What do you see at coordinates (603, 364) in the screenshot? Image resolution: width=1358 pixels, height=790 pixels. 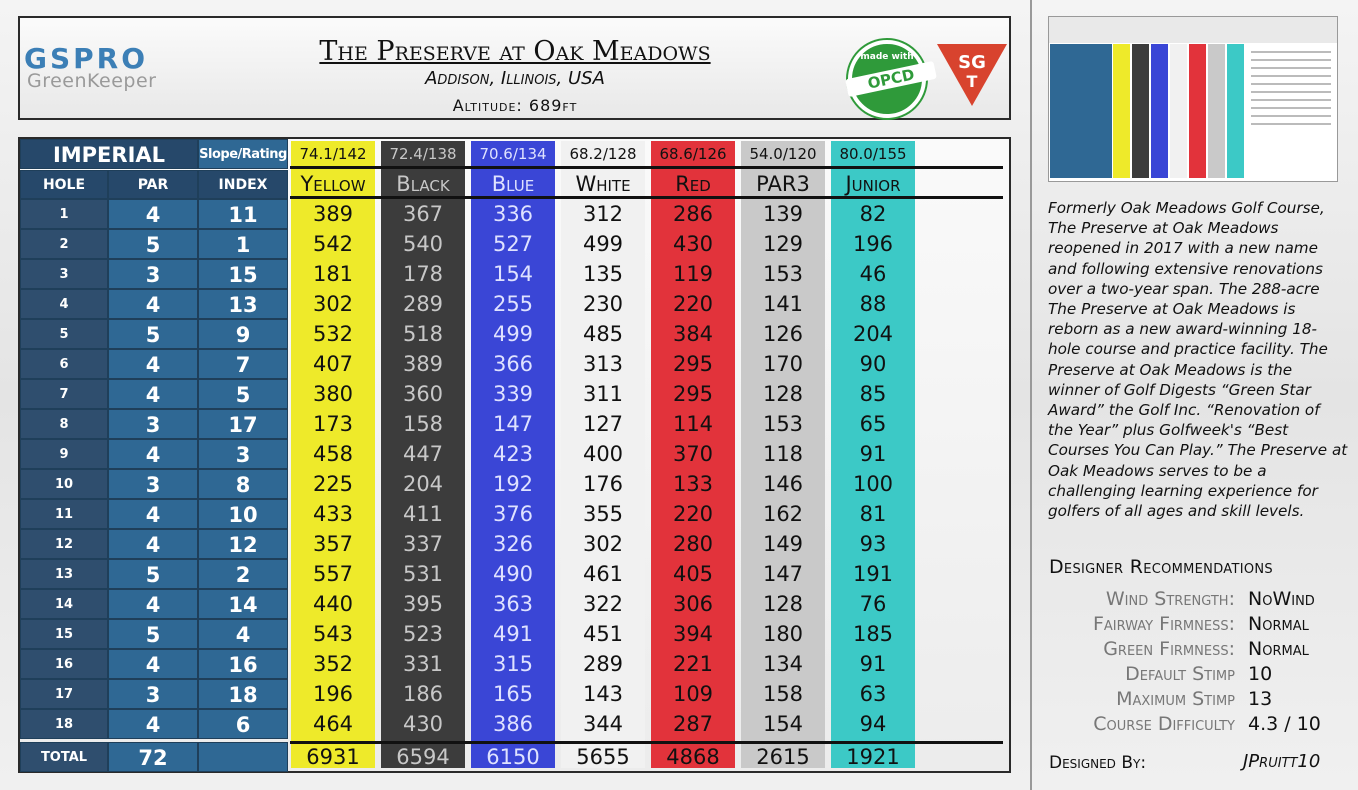 I see `tee-yardage: 313` at bounding box center [603, 364].